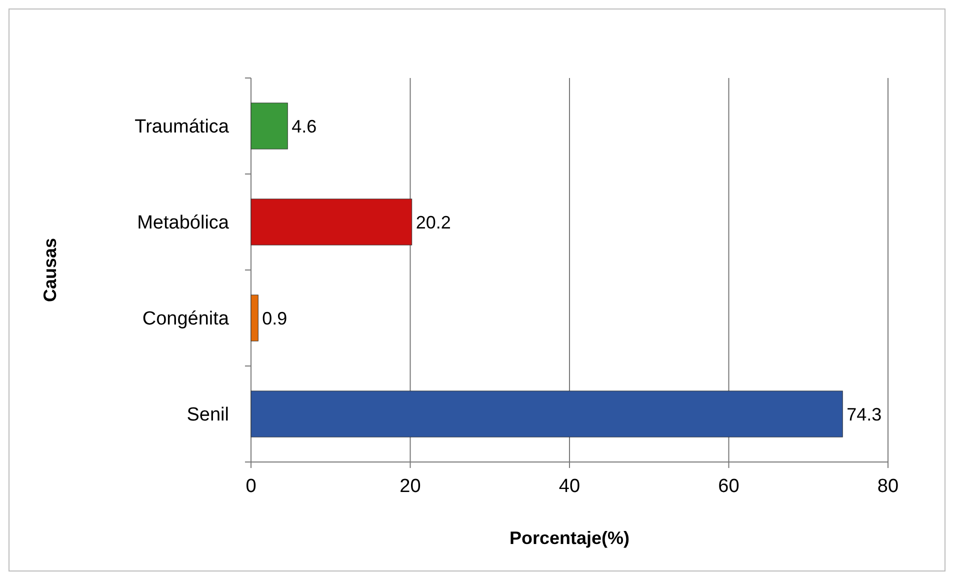 Image resolution: width=954 pixels, height=580 pixels. Describe the element at coordinates (304, 126) in the screenshot. I see `data-label: 4.6` at that location.